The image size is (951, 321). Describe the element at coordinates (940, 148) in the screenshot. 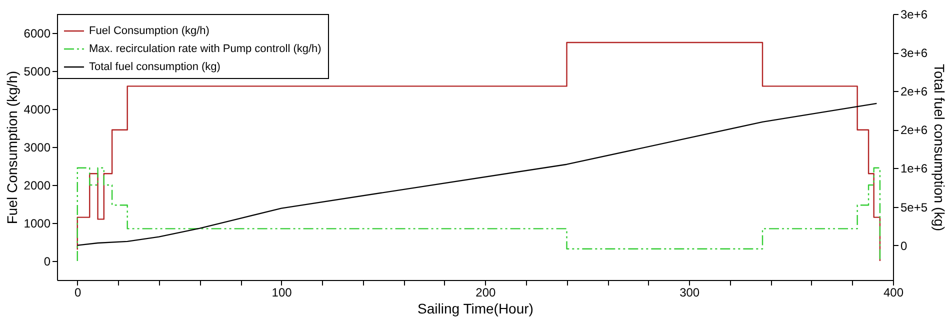

I see `y2-axis-title: Total fuel consumption (kg)` at that location.